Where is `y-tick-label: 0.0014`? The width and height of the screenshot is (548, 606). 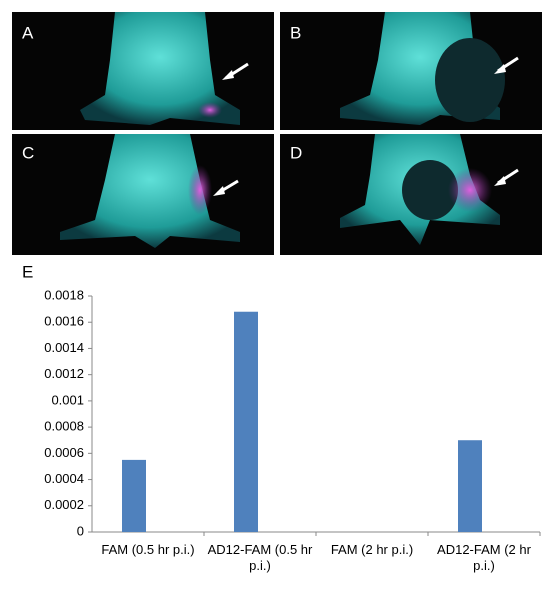 y-tick-label: 0.0014 is located at coordinates (64, 347).